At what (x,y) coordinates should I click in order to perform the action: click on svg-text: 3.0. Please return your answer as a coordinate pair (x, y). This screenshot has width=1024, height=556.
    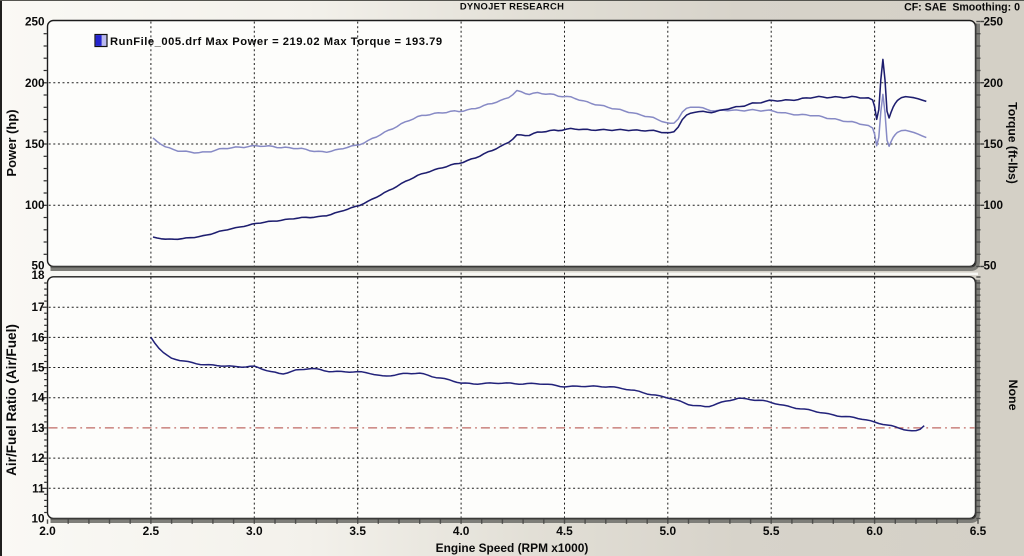
    Looking at the image, I should click on (254, 531).